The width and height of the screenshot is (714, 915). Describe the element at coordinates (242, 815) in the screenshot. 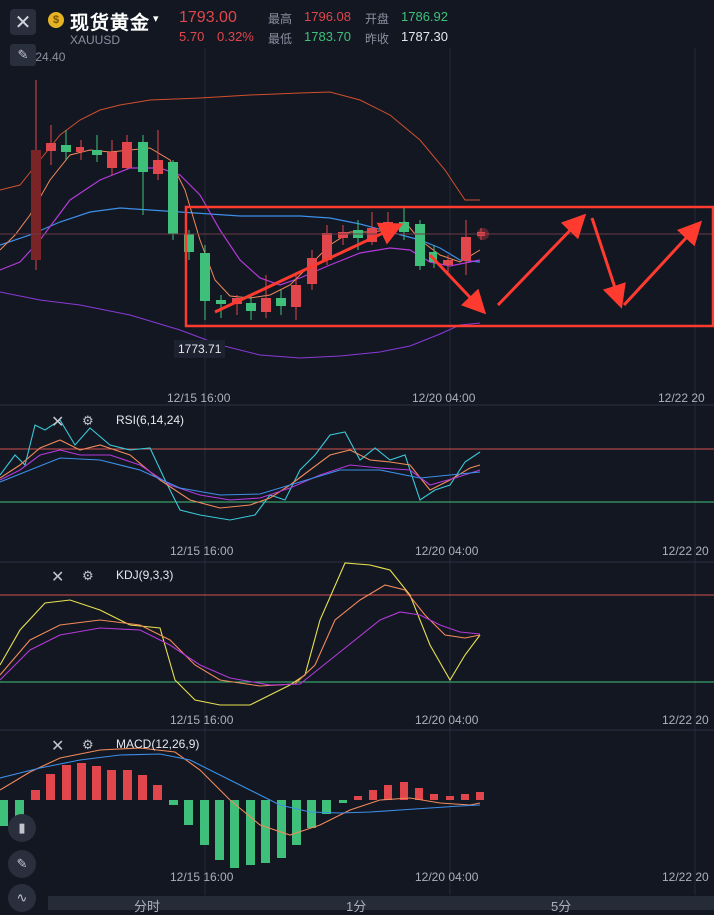

I see `macd-histogram` at that location.